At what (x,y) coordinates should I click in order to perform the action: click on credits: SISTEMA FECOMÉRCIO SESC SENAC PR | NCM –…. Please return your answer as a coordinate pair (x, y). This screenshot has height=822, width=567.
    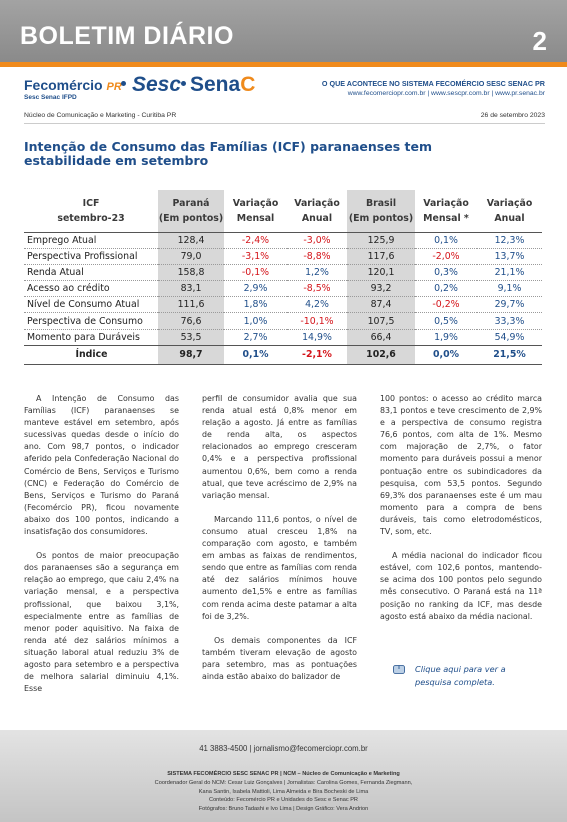
    Looking at the image, I should click on (283, 792).